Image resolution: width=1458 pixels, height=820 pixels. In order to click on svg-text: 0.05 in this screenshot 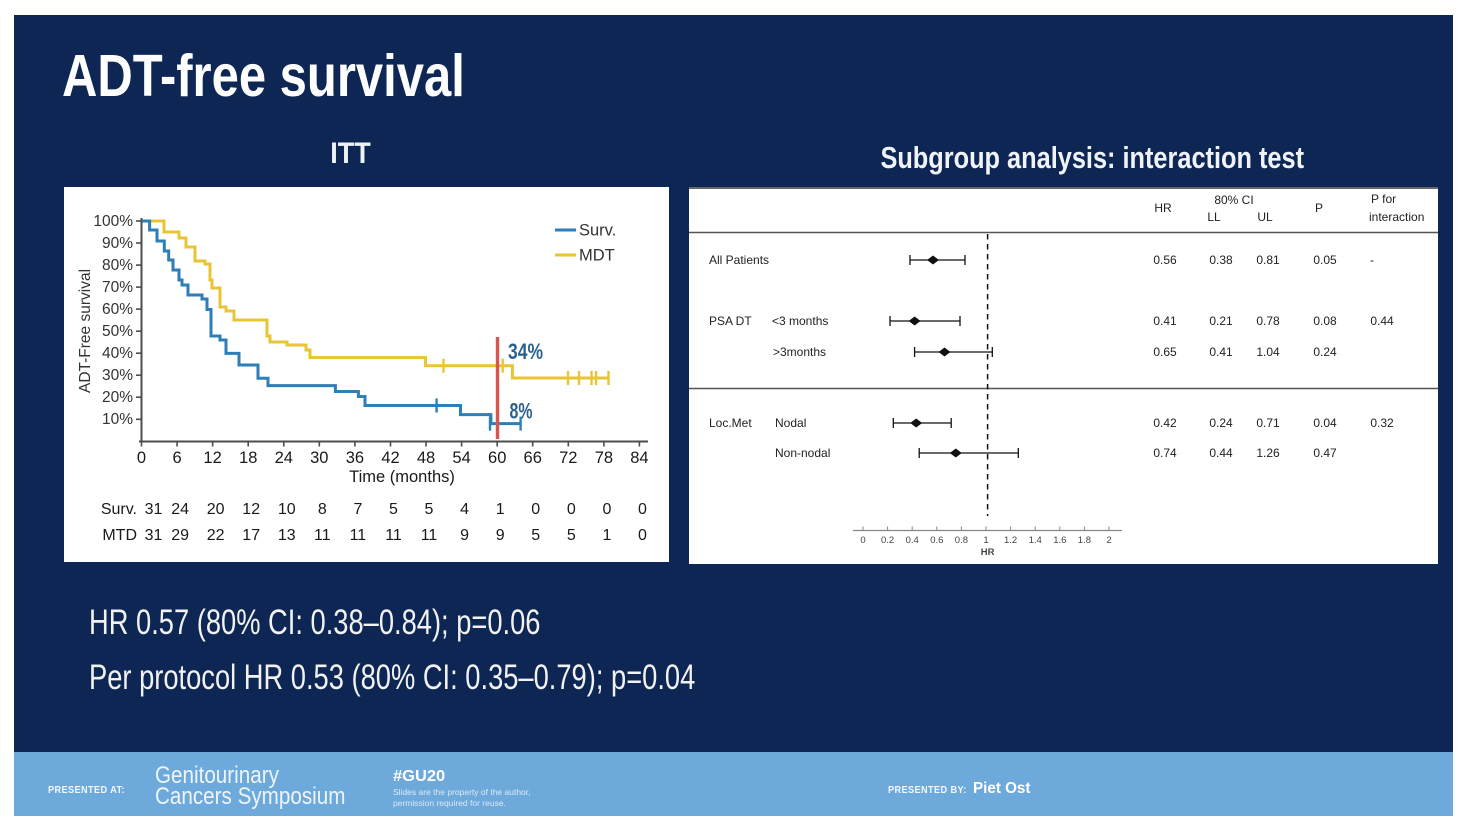, I will do `click(1325, 260)`.